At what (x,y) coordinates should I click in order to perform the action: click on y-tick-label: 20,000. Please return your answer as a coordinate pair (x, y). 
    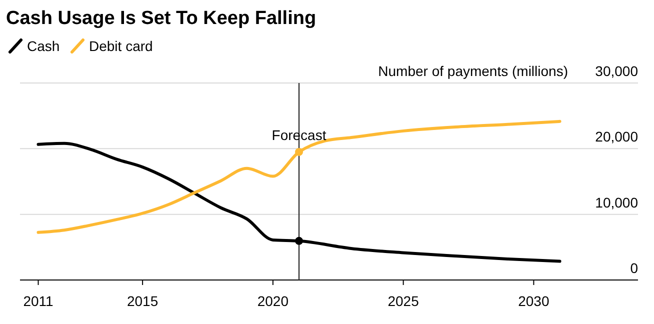
    Looking at the image, I should click on (616, 136).